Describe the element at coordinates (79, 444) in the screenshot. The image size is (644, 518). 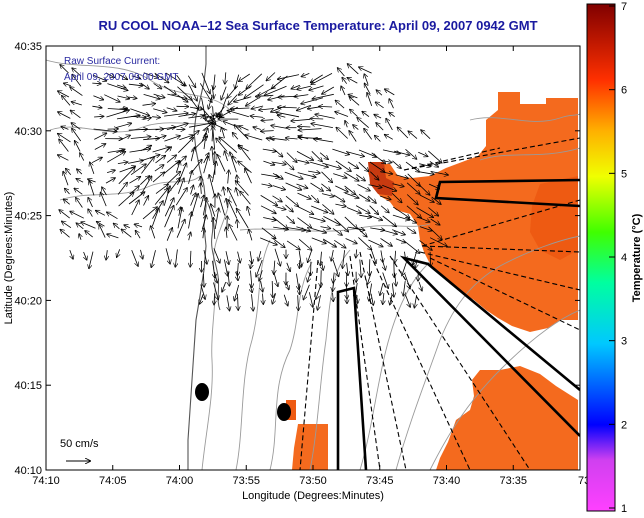
I see `scale-label: 50 cm/s` at that location.